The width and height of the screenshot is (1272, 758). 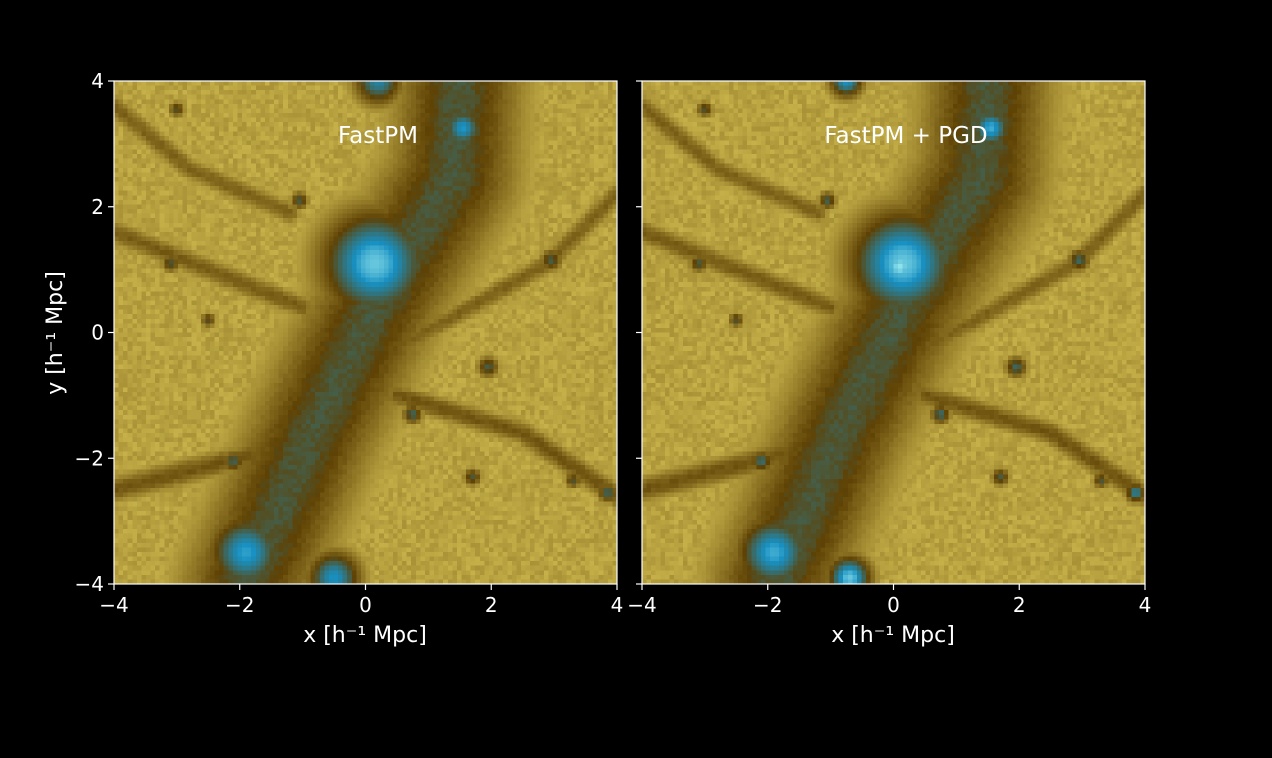 I want to click on y-axis-ticks-fastpm: −4 −2 0 2 4, so click(x=94, y=332).